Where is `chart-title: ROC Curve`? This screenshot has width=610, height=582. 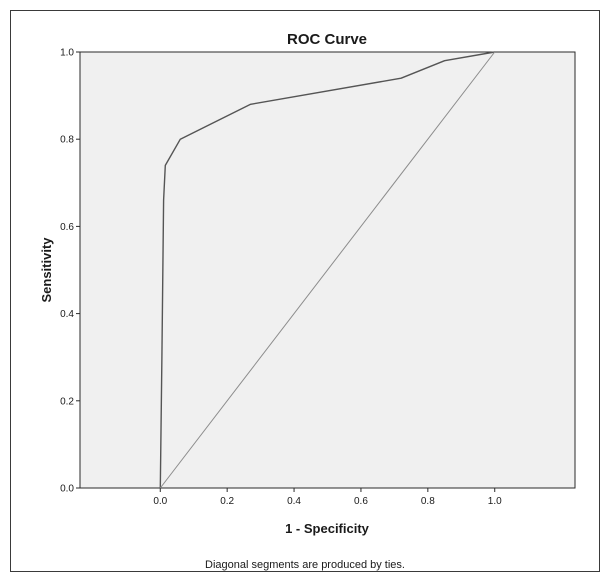 chart-title: ROC Curve is located at coordinates (327, 39).